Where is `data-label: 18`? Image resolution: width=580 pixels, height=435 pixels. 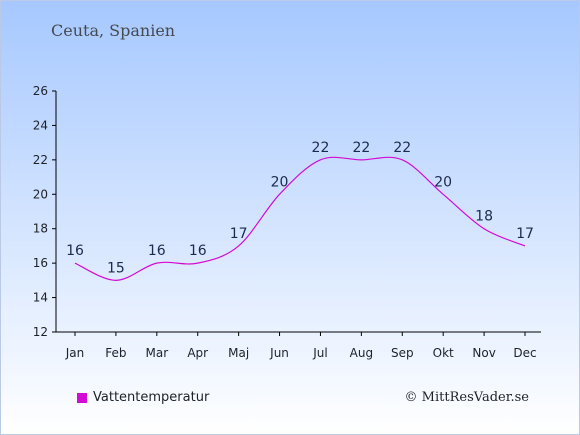 data-label: 18 is located at coordinates (484, 217).